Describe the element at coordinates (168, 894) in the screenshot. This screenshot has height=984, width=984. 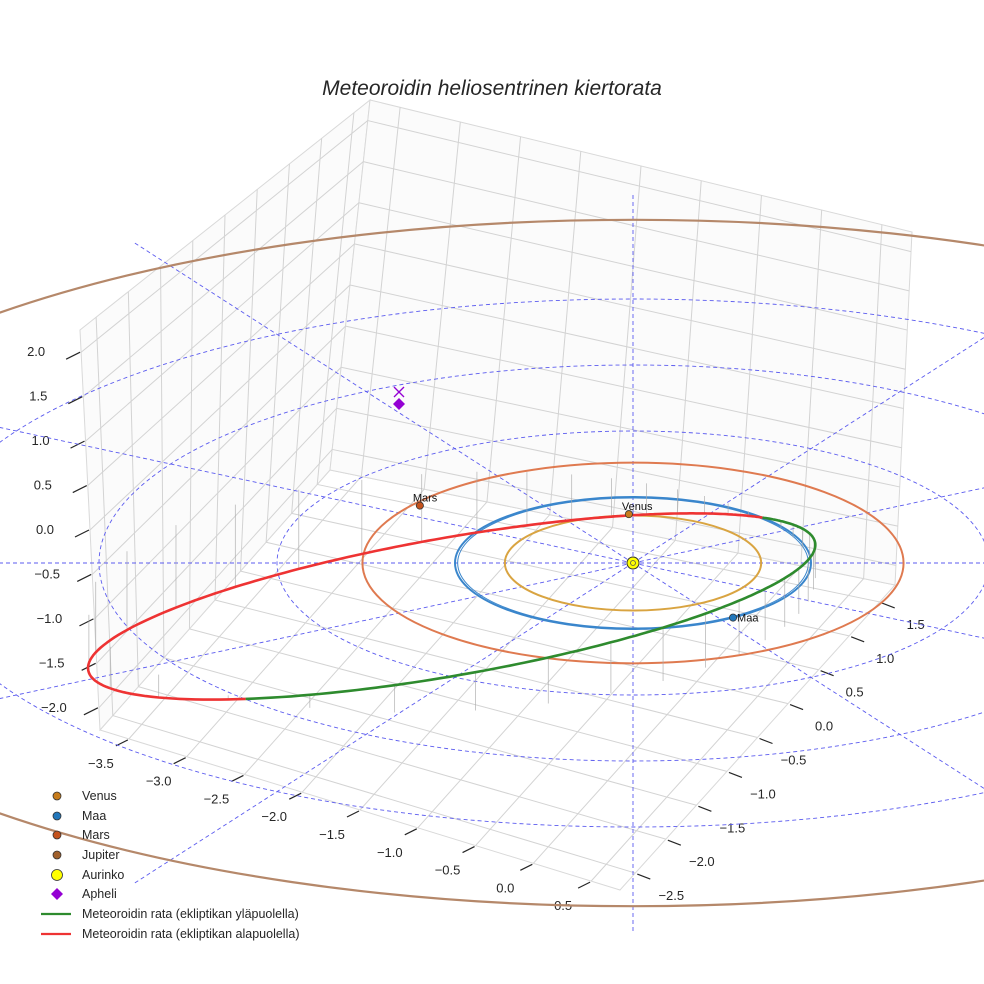
I see `legend-item: Apheli` at that location.